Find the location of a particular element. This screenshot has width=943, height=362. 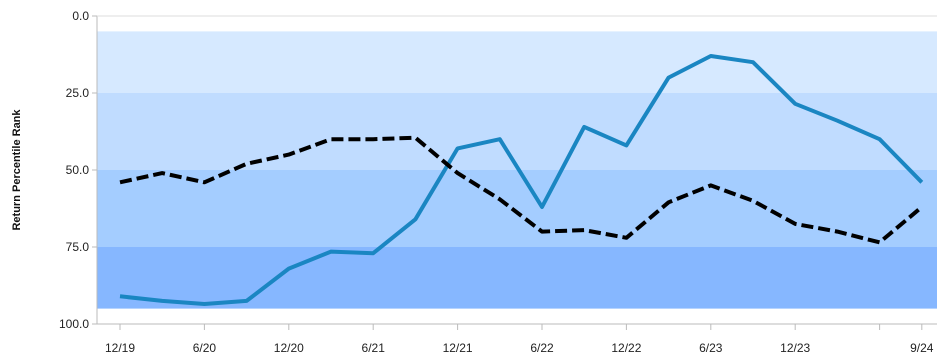

x-tick-label: 9/24 is located at coordinates (922, 348).